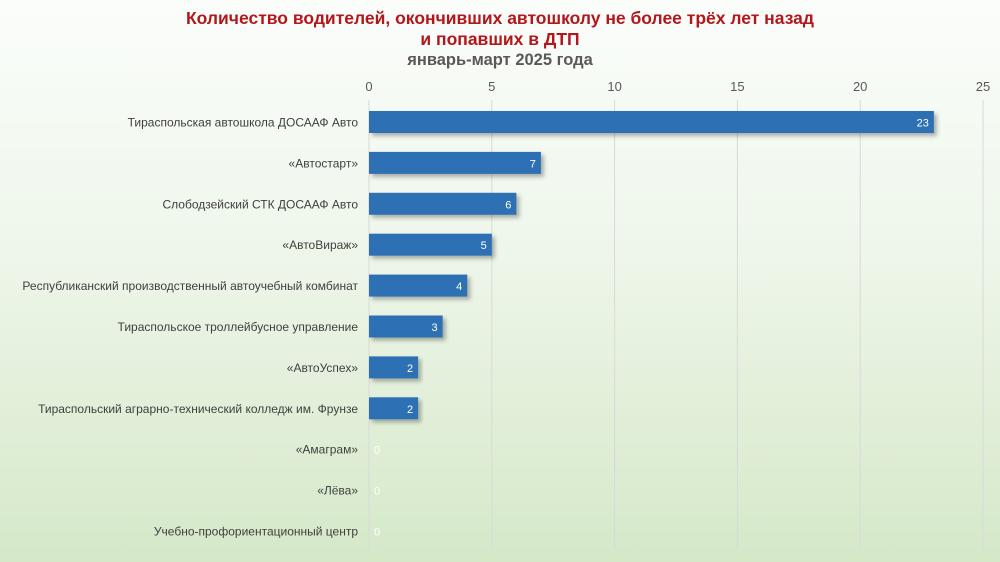 The width and height of the screenshot is (1000, 562). What do you see at coordinates (337, 491) in the screenshot?
I see `category-label: «Лёва»` at bounding box center [337, 491].